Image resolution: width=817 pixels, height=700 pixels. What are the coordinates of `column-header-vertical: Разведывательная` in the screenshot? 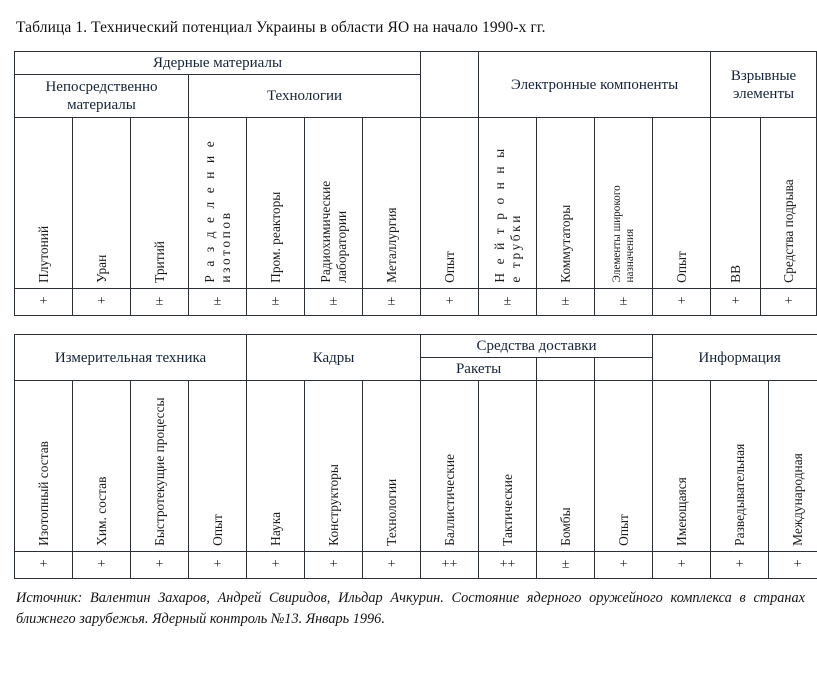 It's located at (740, 466).